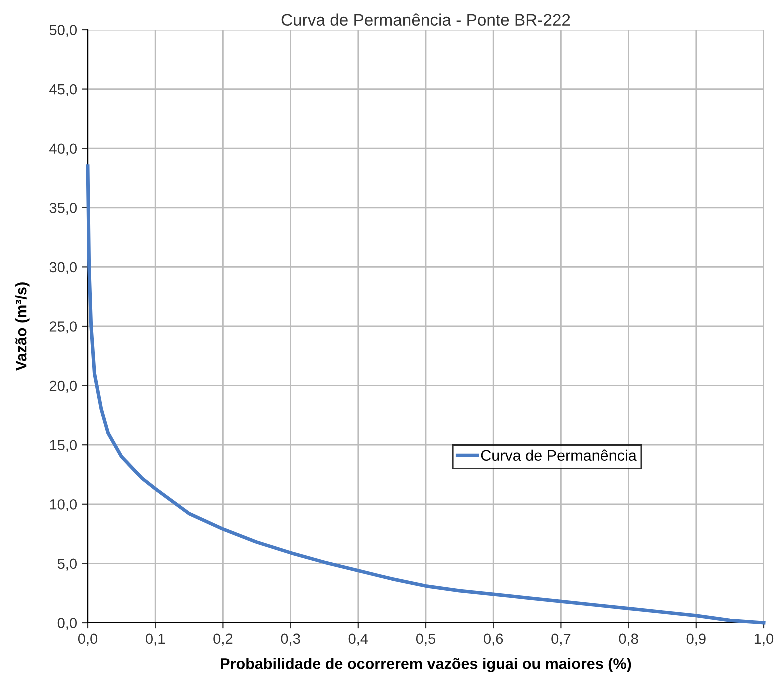 The image size is (778, 691). I want to click on x-tick-label: 0,4, so click(358, 640).